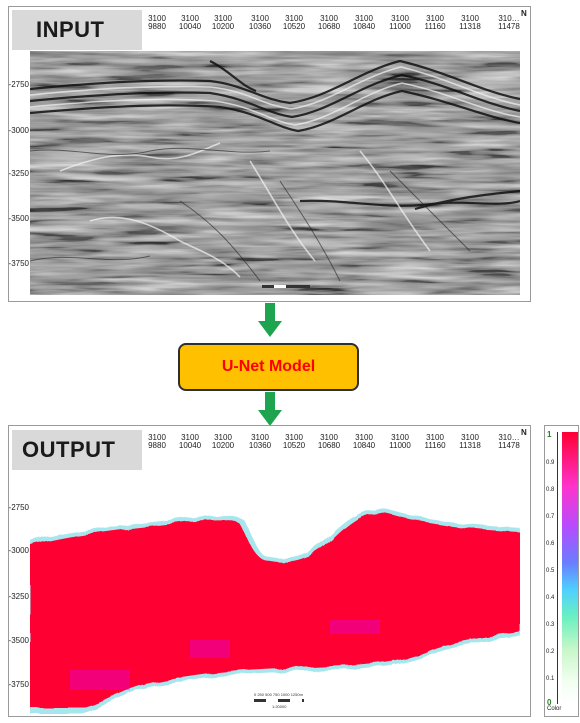 Image resolution: width=580 pixels, height=723 pixels. I want to click on colorbar-top-marker: 1, so click(549, 434).